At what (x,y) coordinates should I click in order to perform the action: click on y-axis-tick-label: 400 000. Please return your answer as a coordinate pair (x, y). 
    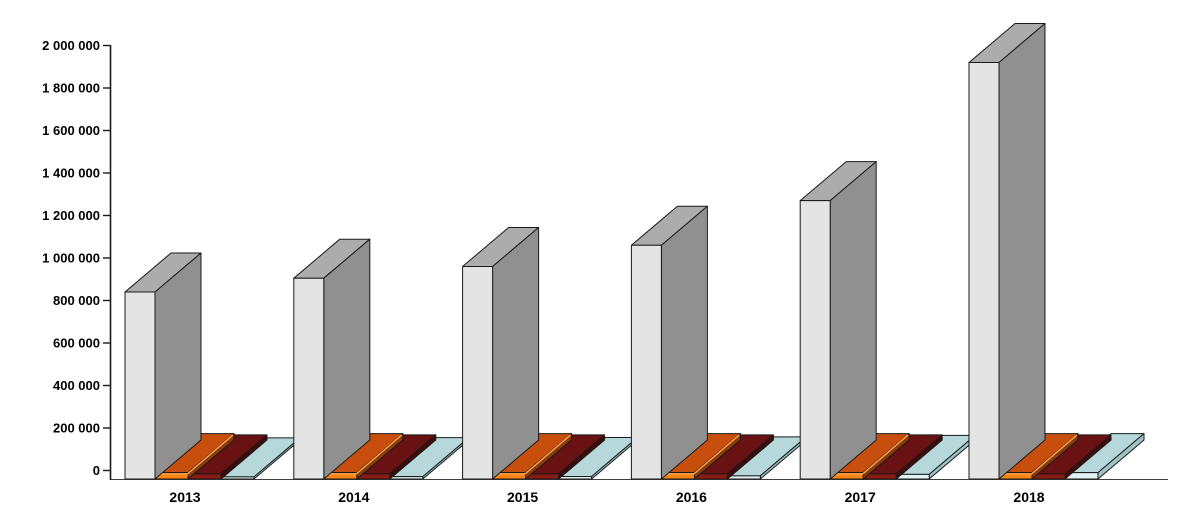
    Looking at the image, I should click on (76, 385).